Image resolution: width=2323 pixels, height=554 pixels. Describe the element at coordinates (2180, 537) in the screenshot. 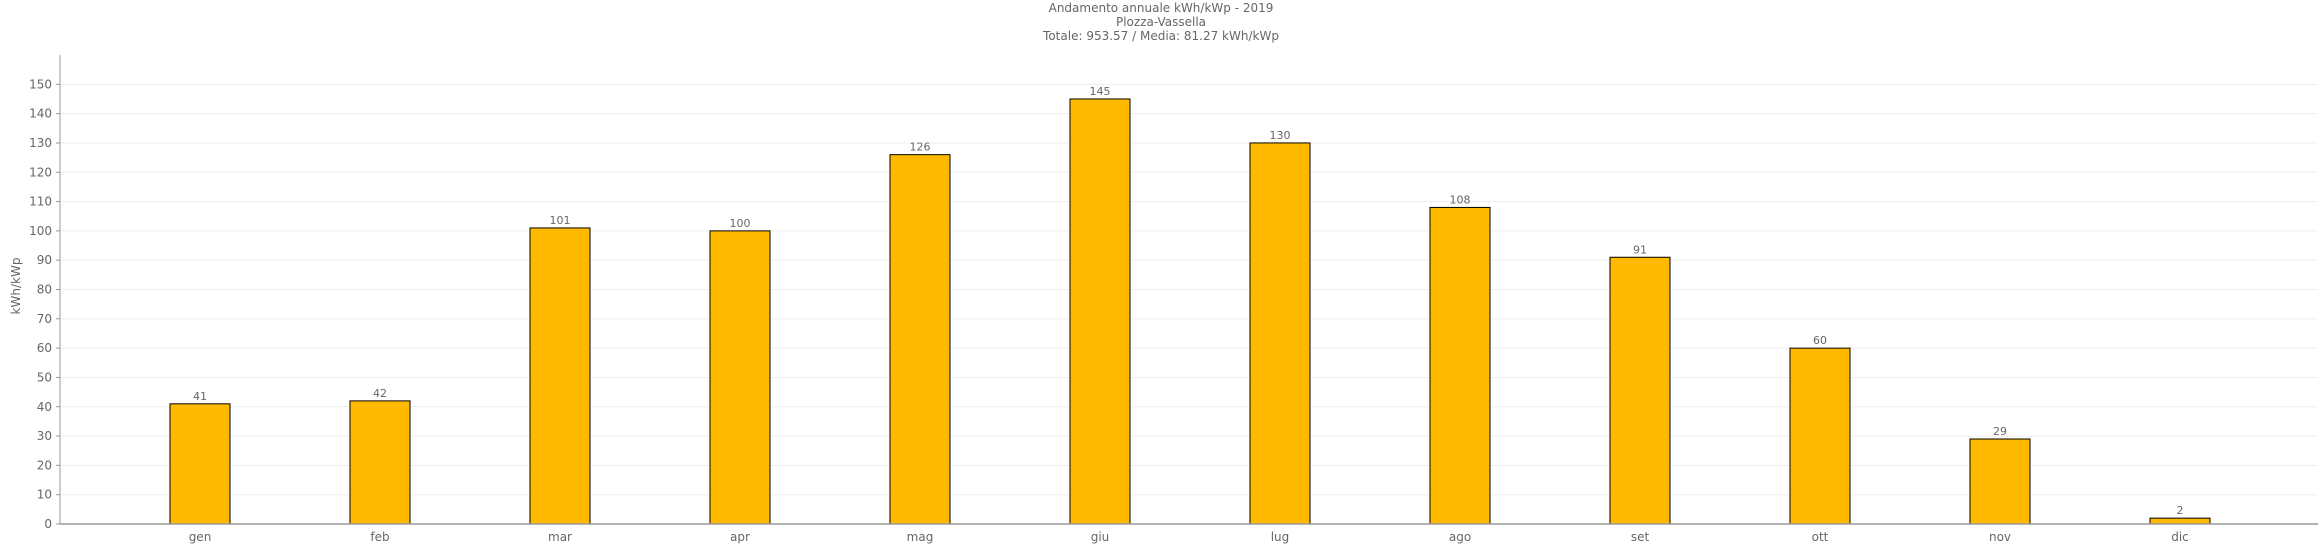

I see `x-tick-label: dic` at that location.